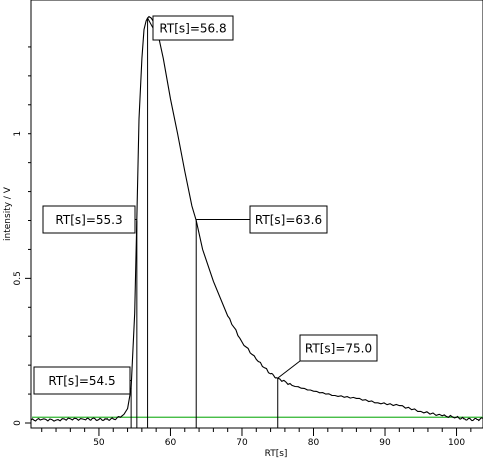 The height and width of the screenshot is (460, 483). Describe the element at coordinates (18, 134) in the screenshot. I see `y-tick-label: 1` at that location.